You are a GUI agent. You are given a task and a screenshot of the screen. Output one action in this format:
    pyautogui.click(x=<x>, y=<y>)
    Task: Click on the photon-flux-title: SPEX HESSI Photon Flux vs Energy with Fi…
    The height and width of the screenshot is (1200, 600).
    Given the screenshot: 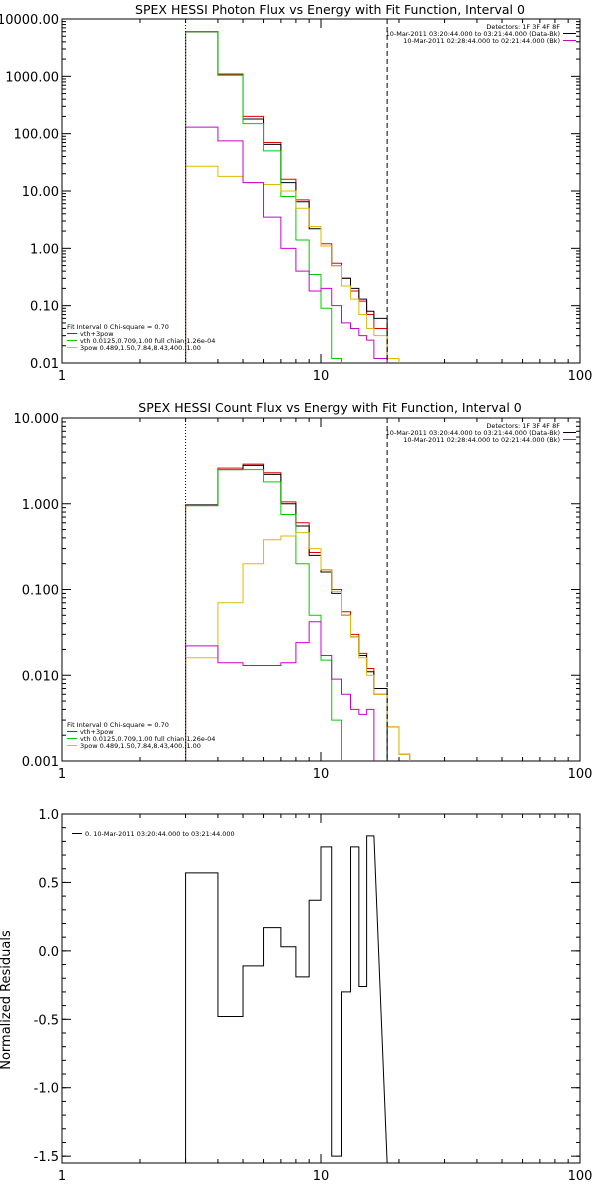 What is the action you would take?
    pyautogui.click(x=330, y=9)
    